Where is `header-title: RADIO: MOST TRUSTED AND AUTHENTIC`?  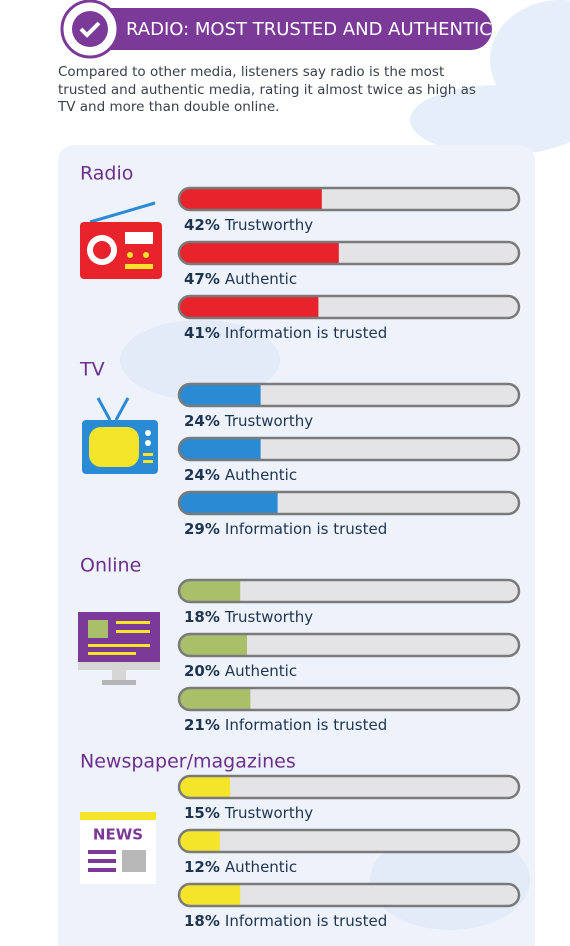 header-title: RADIO: MOST TRUSTED AND AUTHENTIC is located at coordinates (309, 29).